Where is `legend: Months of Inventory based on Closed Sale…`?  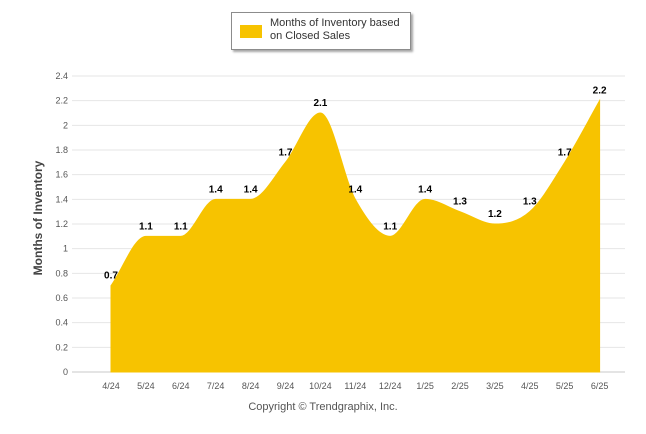
legend: Months of Inventory based on Closed Sale… is located at coordinates (321, 31).